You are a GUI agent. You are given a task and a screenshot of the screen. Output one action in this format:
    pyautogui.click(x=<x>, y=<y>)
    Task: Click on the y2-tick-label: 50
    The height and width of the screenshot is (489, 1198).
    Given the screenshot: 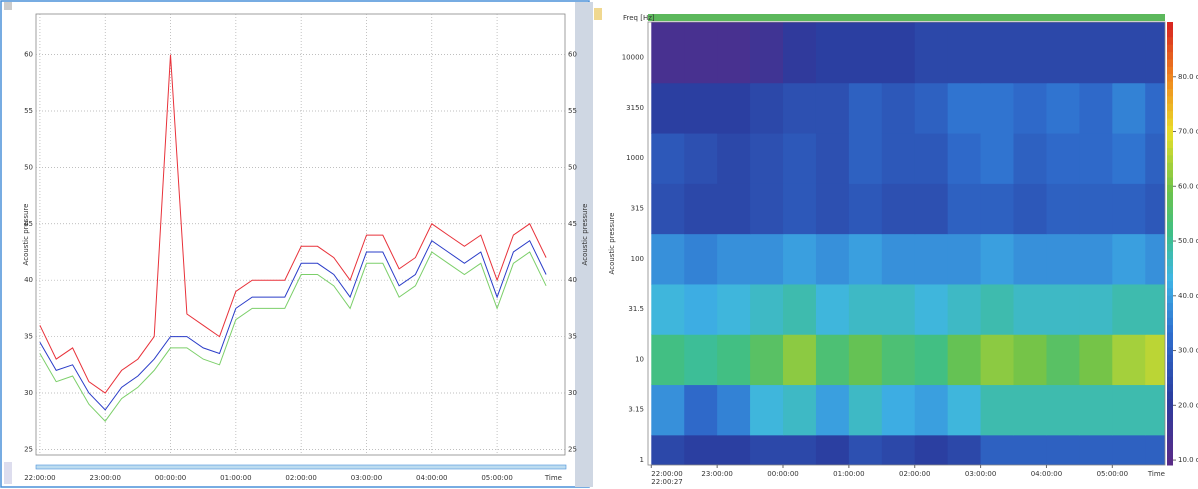 What is the action you would take?
    pyautogui.click(x=572, y=167)
    